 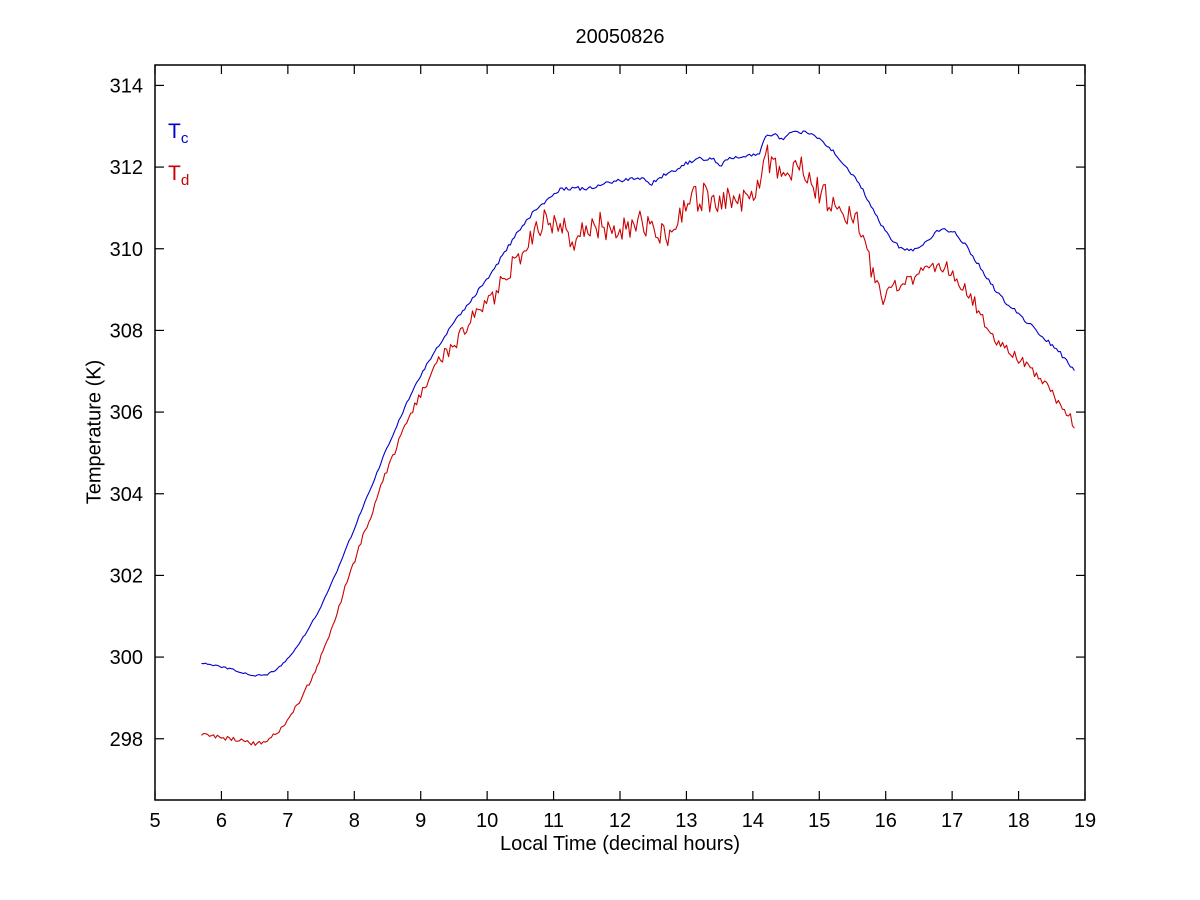 I want to click on legend-td: Td, so click(x=178, y=175).